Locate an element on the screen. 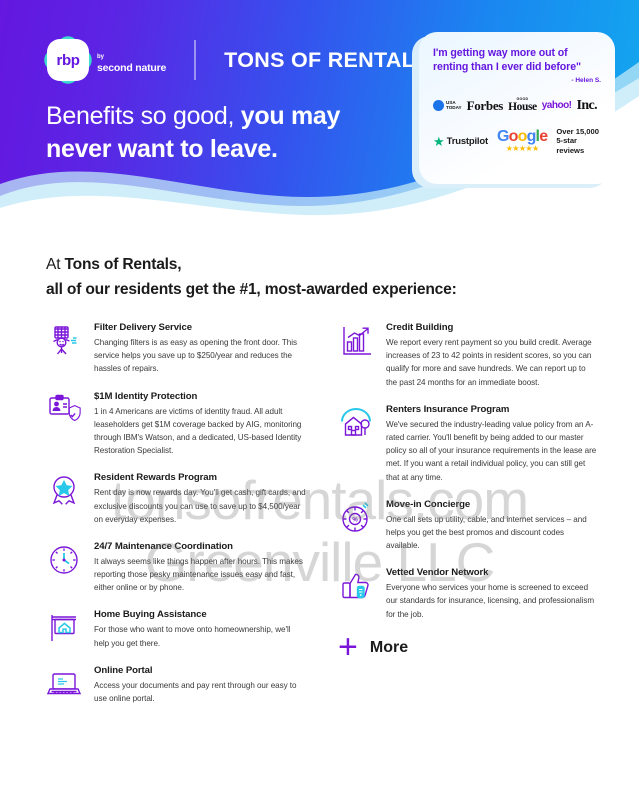 This screenshot has width=639, height=800. benefit-title: Vetted Vendor Network is located at coordinates (437, 573).